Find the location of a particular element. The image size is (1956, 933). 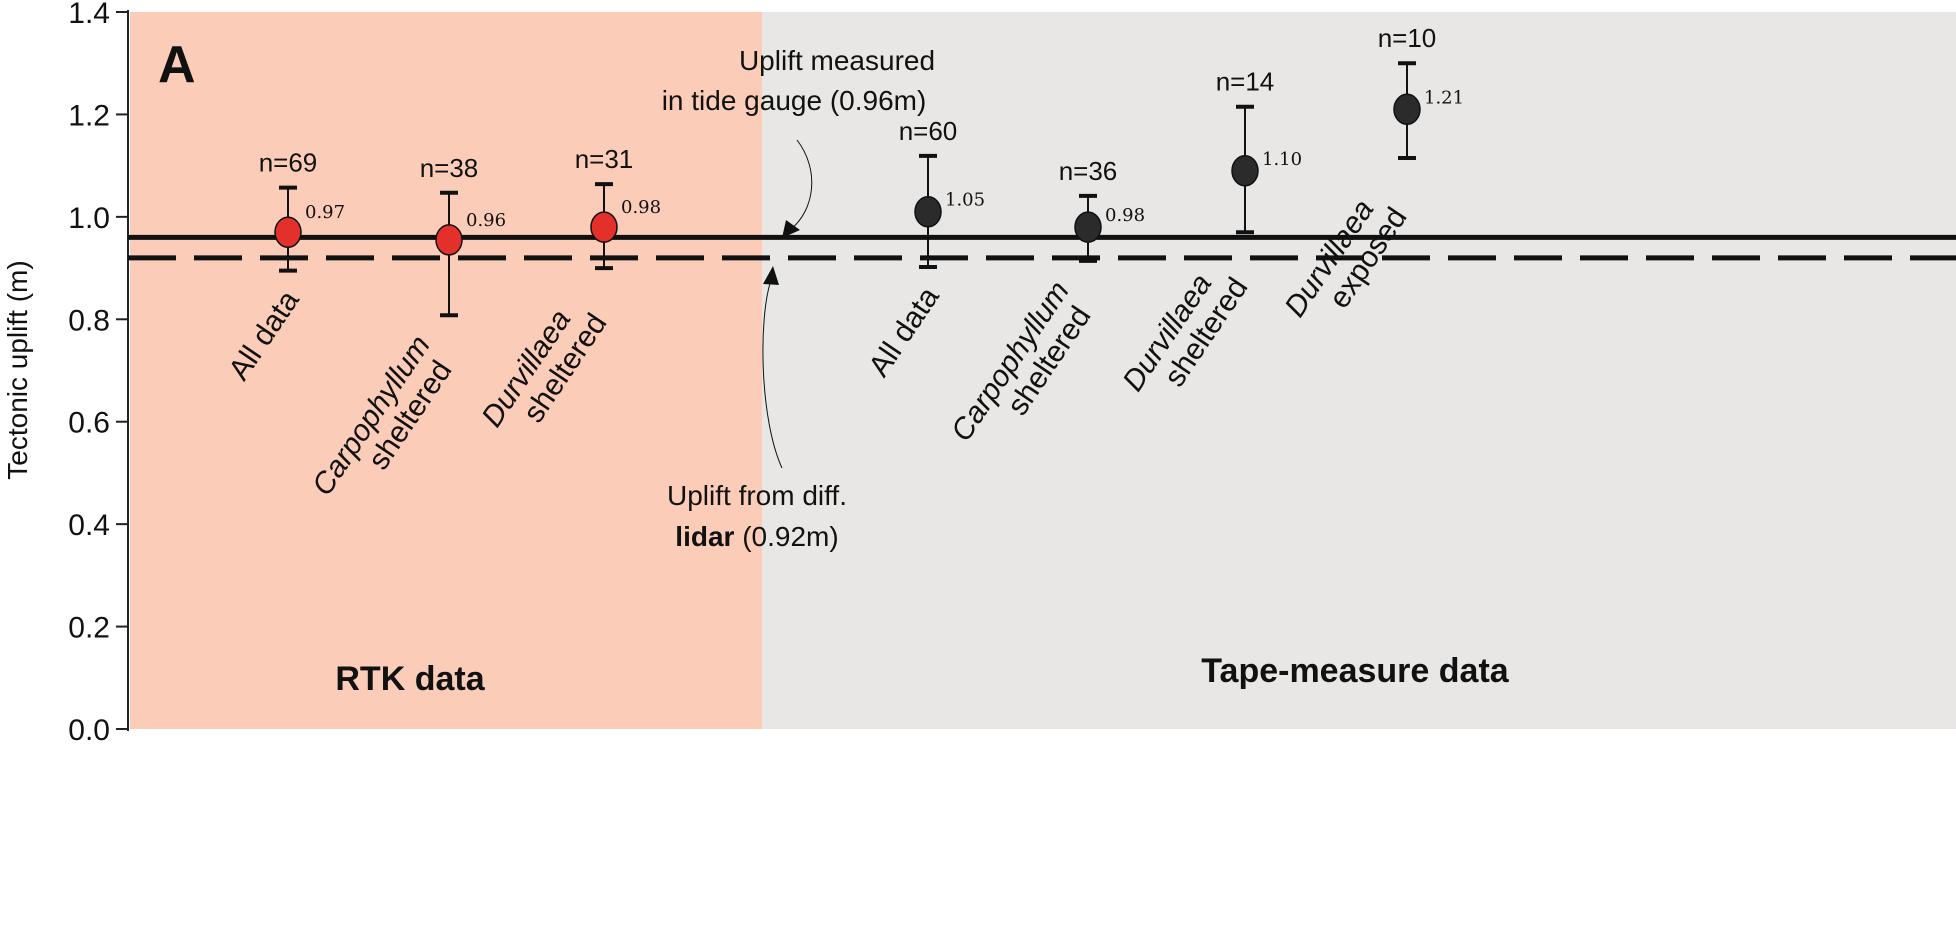

panel-letter: A is located at coordinates (177, 65).